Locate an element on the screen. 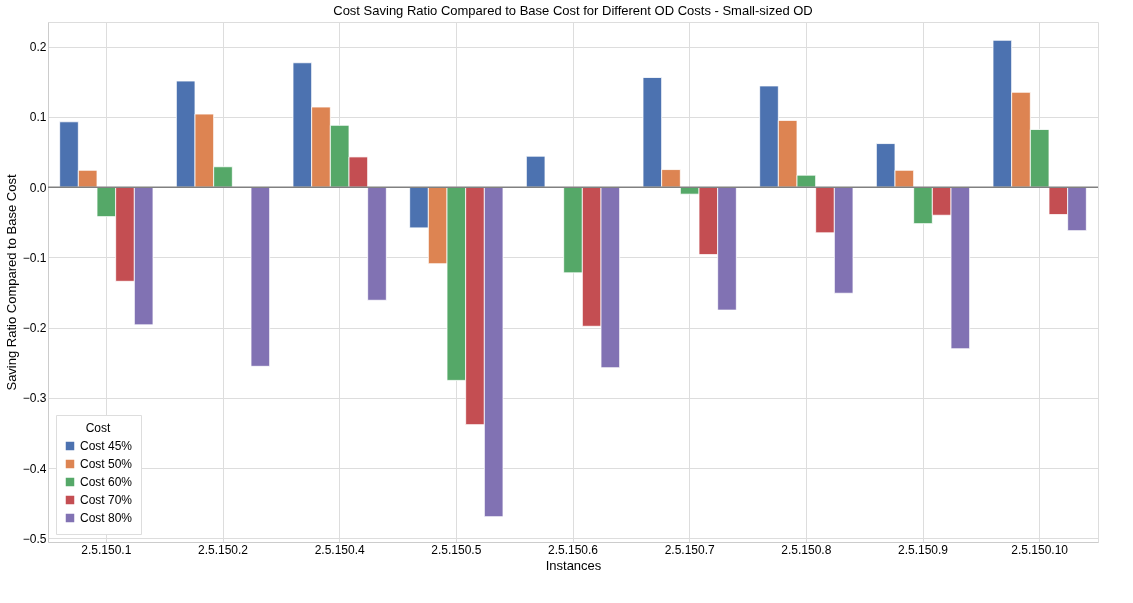 Image resolution: width=1133 pixels, height=603 pixels. x-axis-title: Instances is located at coordinates (573, 565).